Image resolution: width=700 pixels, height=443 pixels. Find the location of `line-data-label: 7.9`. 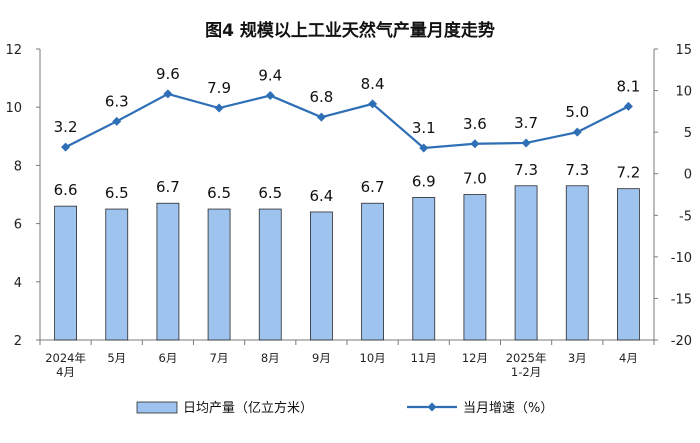

line-data-label: 7.9 is located at coordinates (219, 88).